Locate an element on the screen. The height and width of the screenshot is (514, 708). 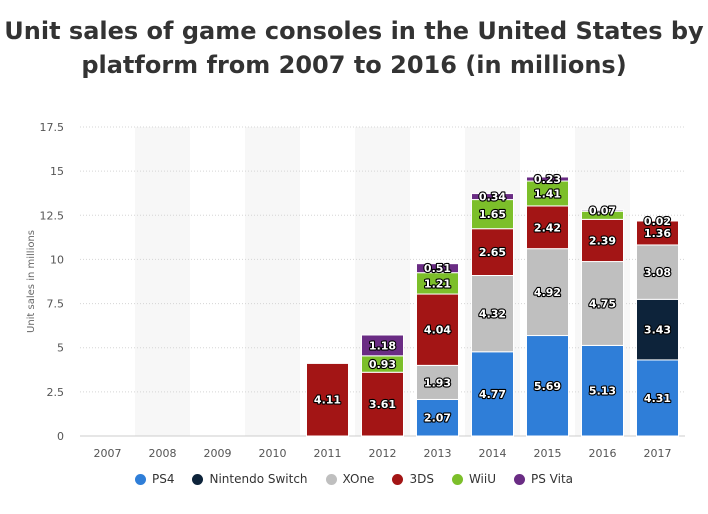
data-label: 2.42 is located at coordinates (547, 227).